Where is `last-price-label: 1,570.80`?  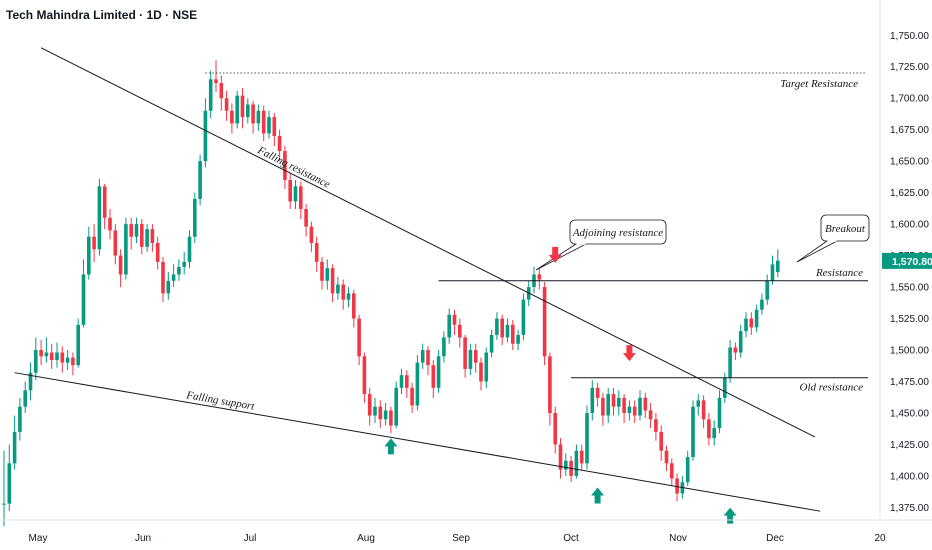
last-price-label: 1,570.80 is located at coordinates (912, 262).